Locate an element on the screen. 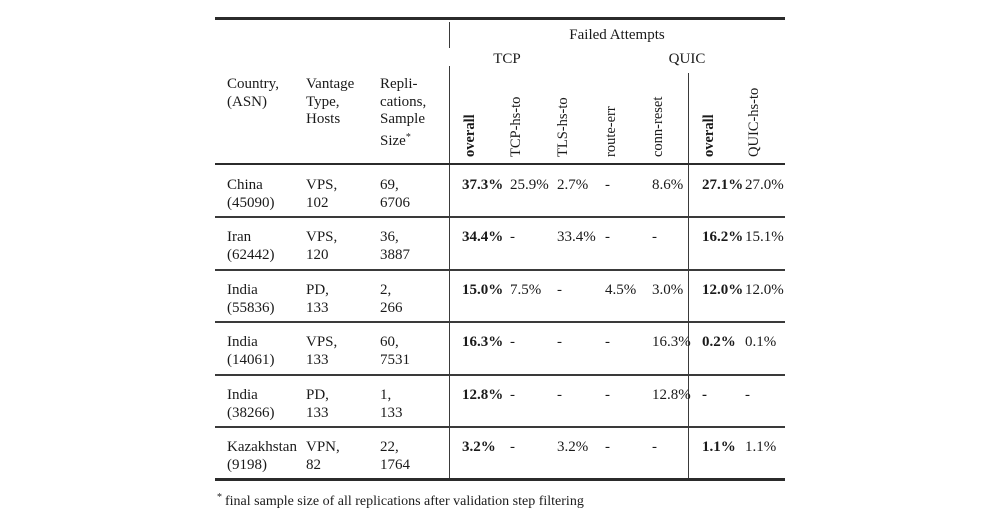 This screenshot has height=515, width=1000. cell-replications: 2, 266 is located at coordinates (391, 299).